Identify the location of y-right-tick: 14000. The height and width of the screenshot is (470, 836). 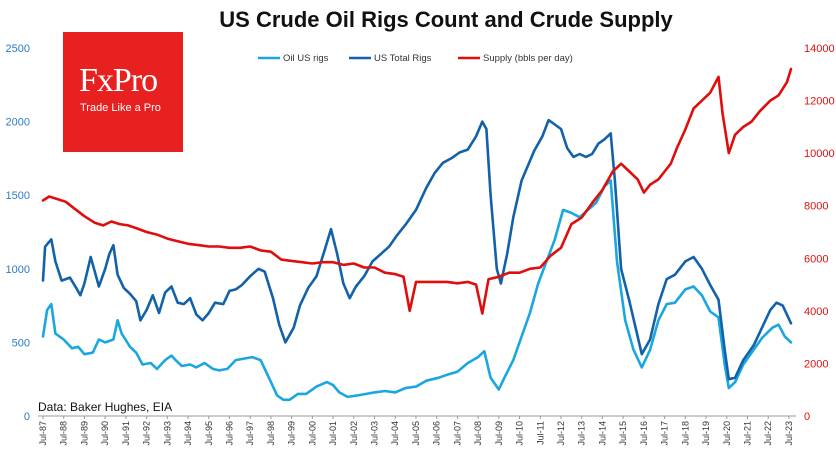
(819, 49).